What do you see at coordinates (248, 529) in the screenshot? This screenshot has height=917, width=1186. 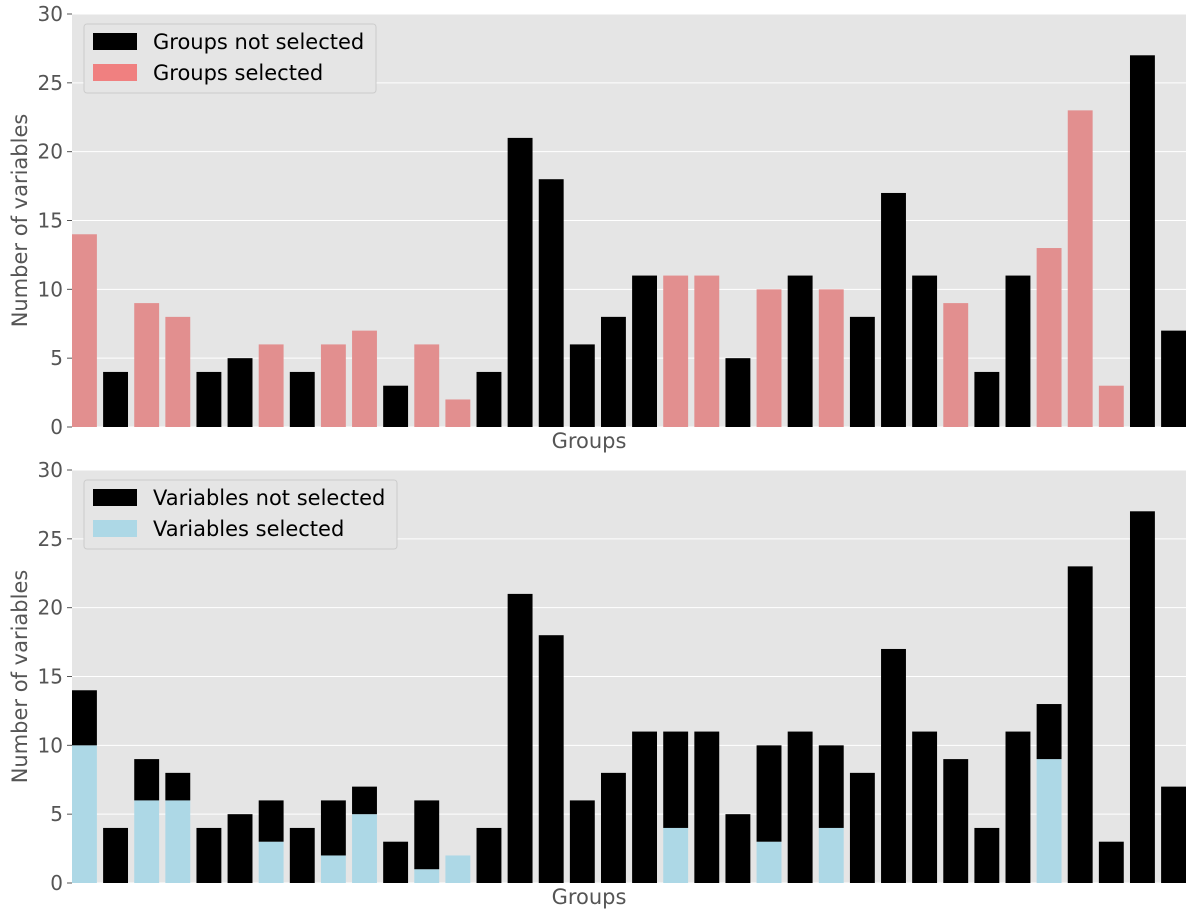 I see `legend-label: Variables selected` at bounding box center [248, 529].